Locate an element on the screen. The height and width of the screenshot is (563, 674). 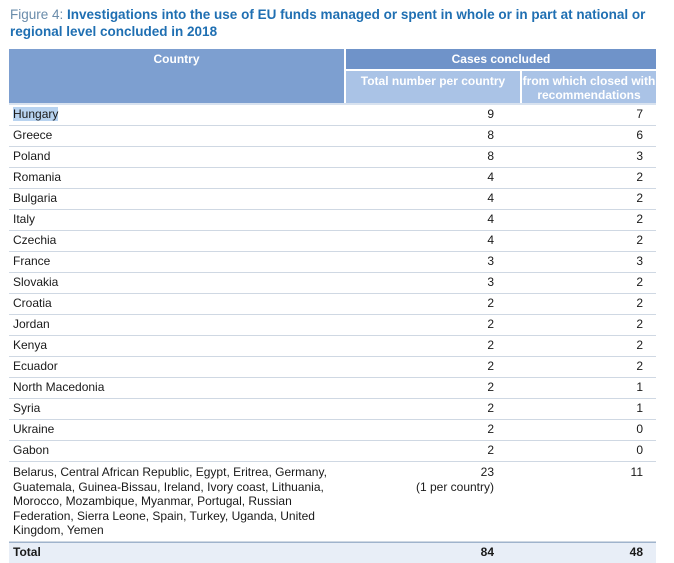
cell-country: Ukraine is located at coordinates (176, 430).